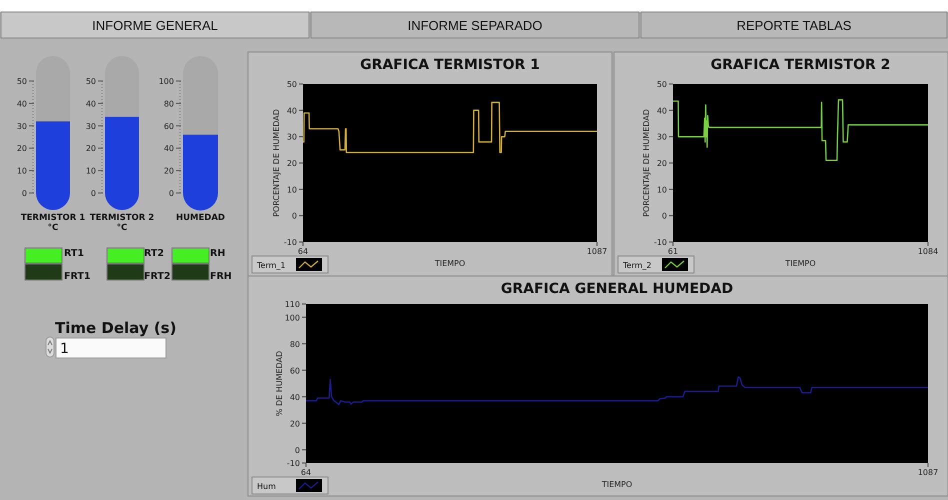 The width and height of the screenshot is (948, 500). I want to click on text: INFORME GENERAL, so click(155, 25).